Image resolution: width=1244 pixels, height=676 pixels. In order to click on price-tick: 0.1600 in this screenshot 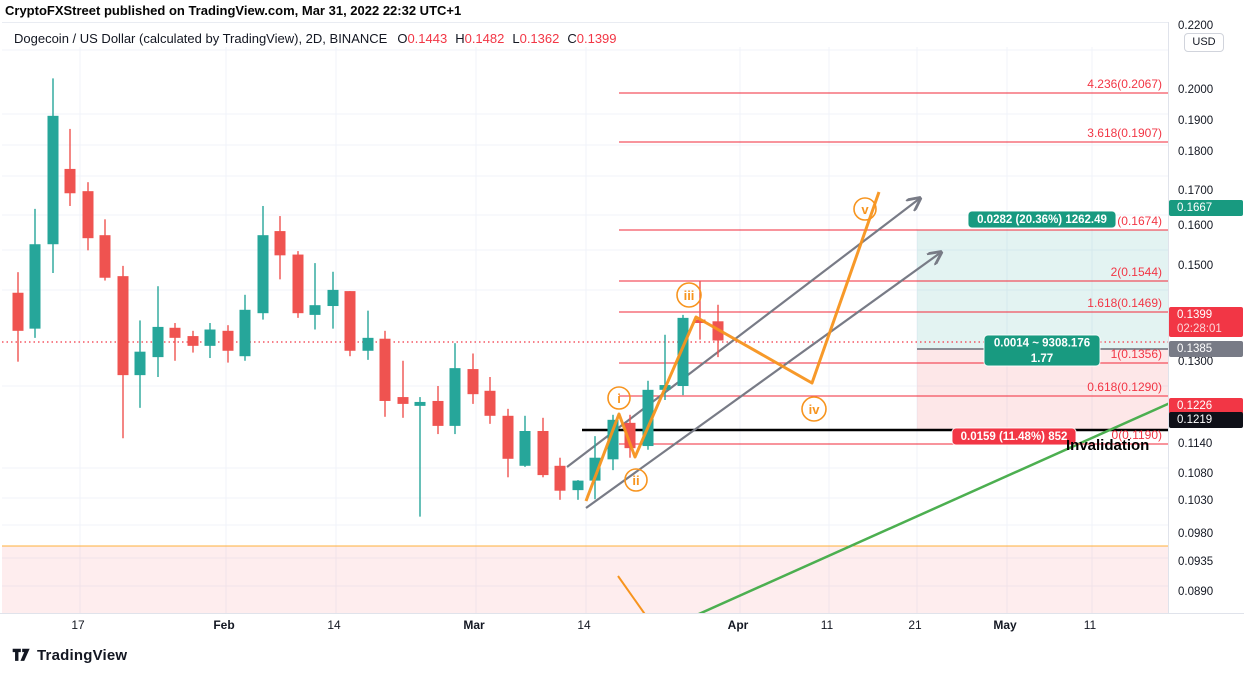, I will do `click(1196, 226)`.